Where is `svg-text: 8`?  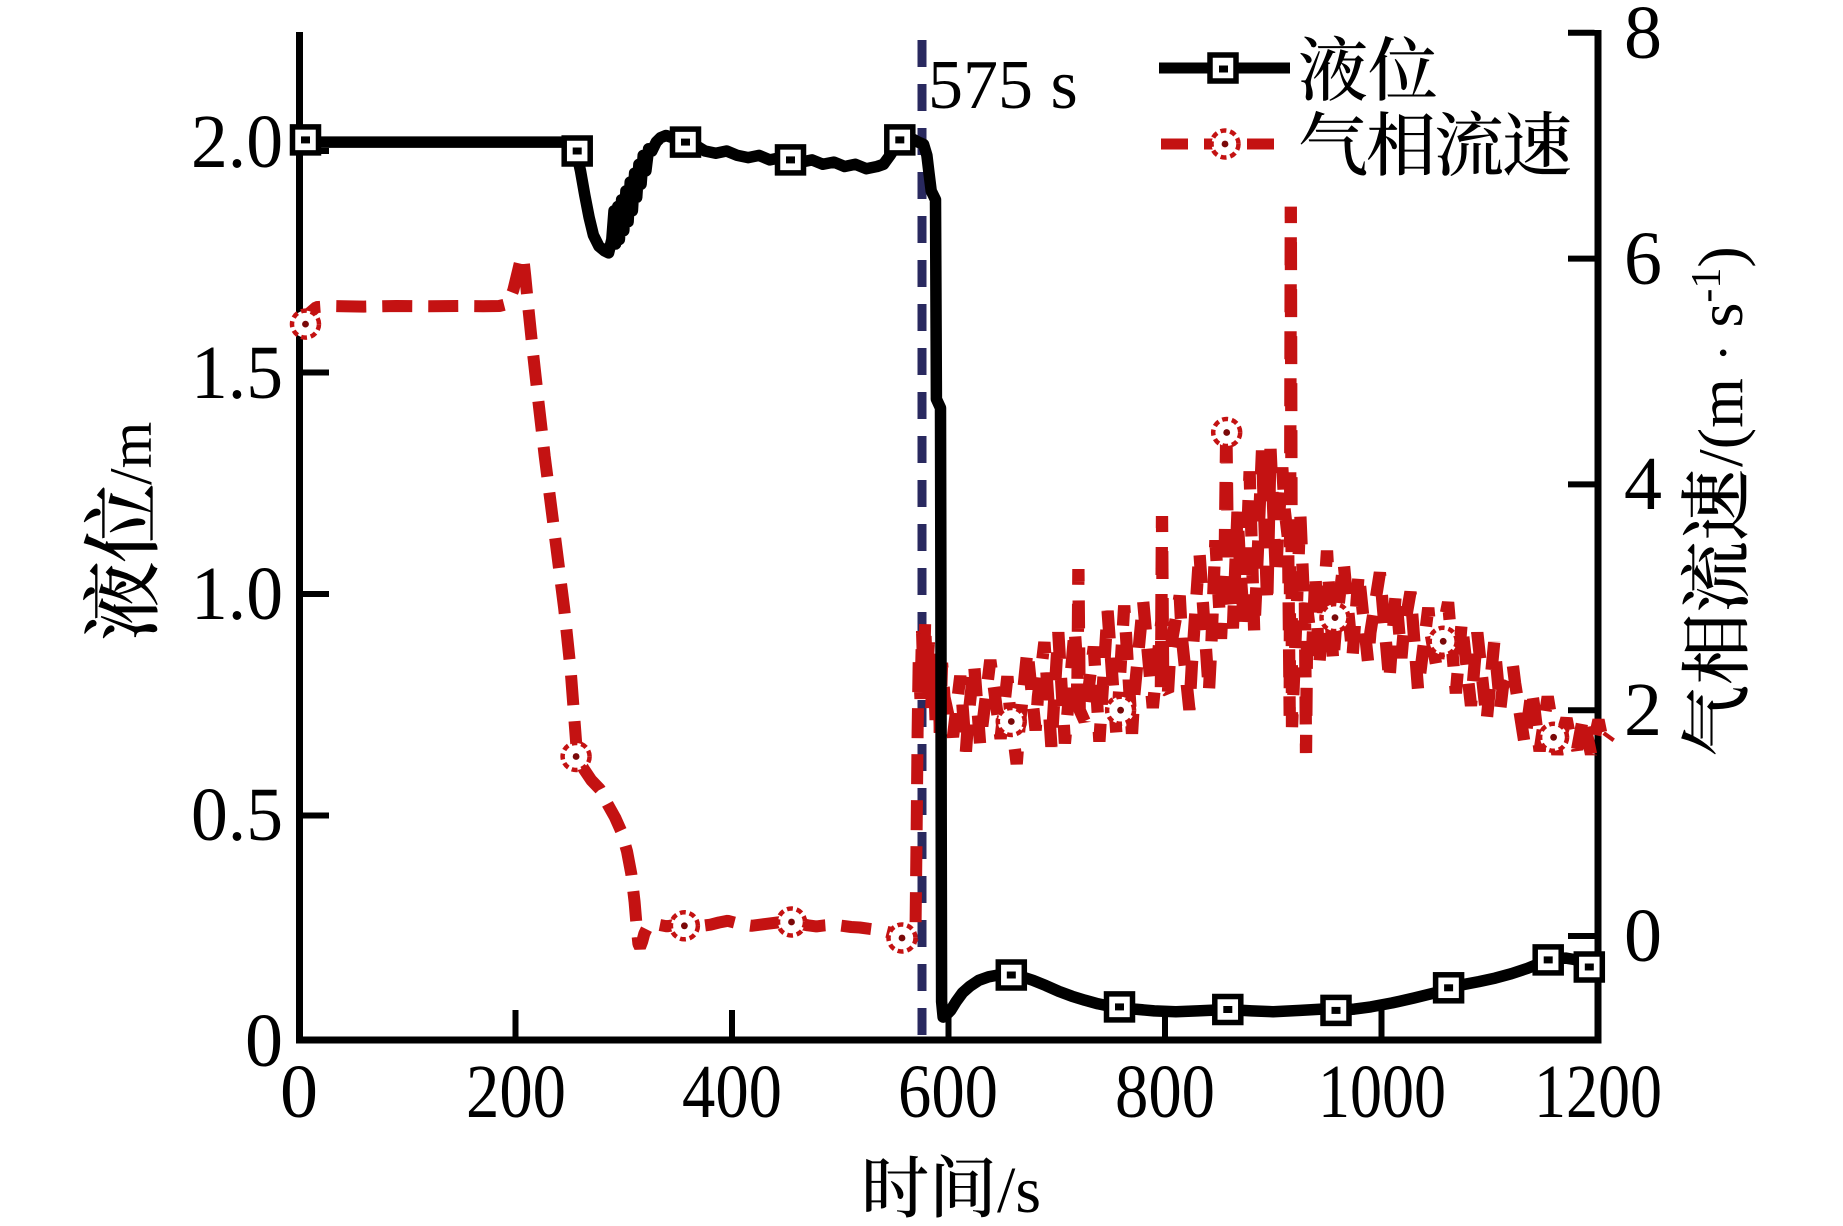
svg-text: 8 is located at coordinates (1643, 37).